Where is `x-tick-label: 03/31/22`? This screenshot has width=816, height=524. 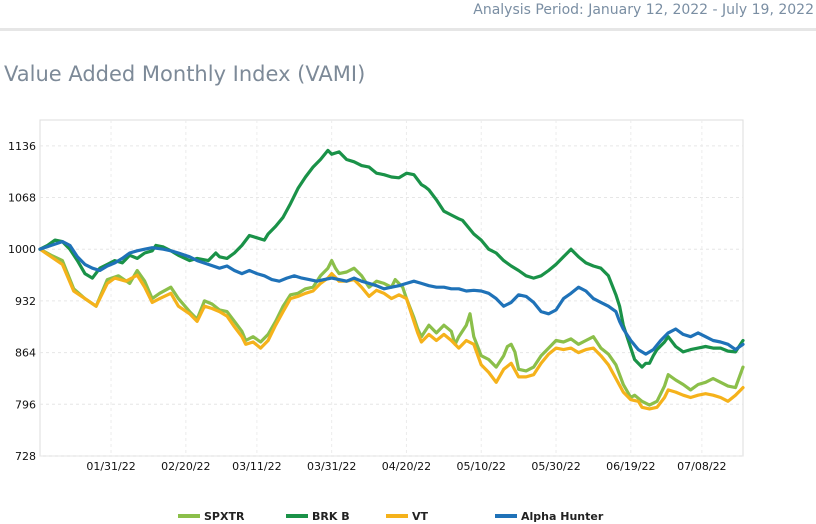 x-tick-label: 03/31/22 is located at coordinates (331, 466).